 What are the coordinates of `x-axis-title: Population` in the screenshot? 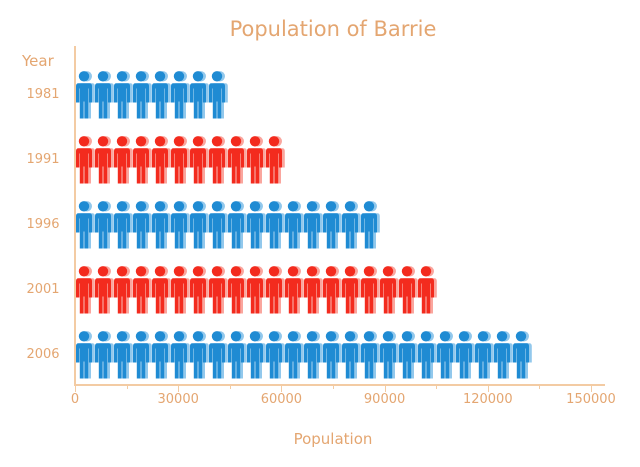 It's located at (333, 439).